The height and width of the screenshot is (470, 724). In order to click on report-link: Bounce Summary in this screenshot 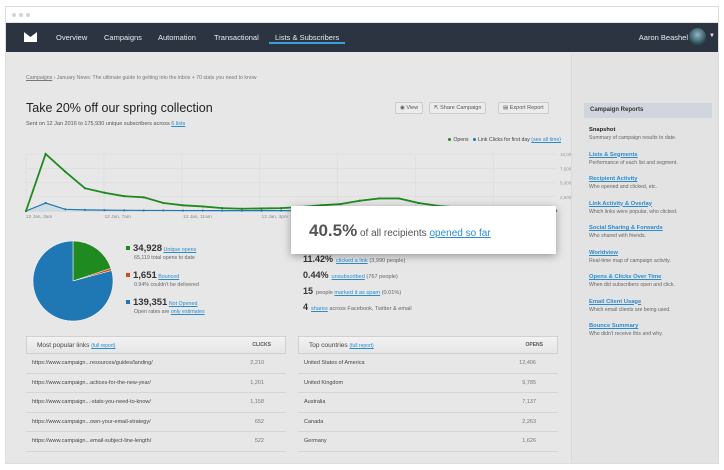, I will do `click(614, 326)`.